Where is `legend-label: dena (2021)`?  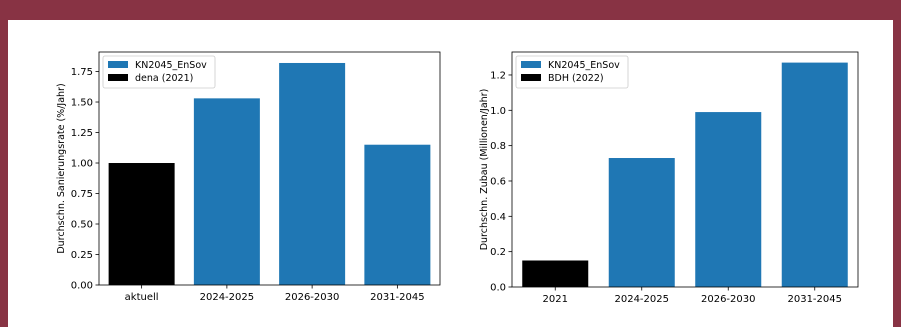
legend-label: dena (2021) is located at coordinates (164, 78).